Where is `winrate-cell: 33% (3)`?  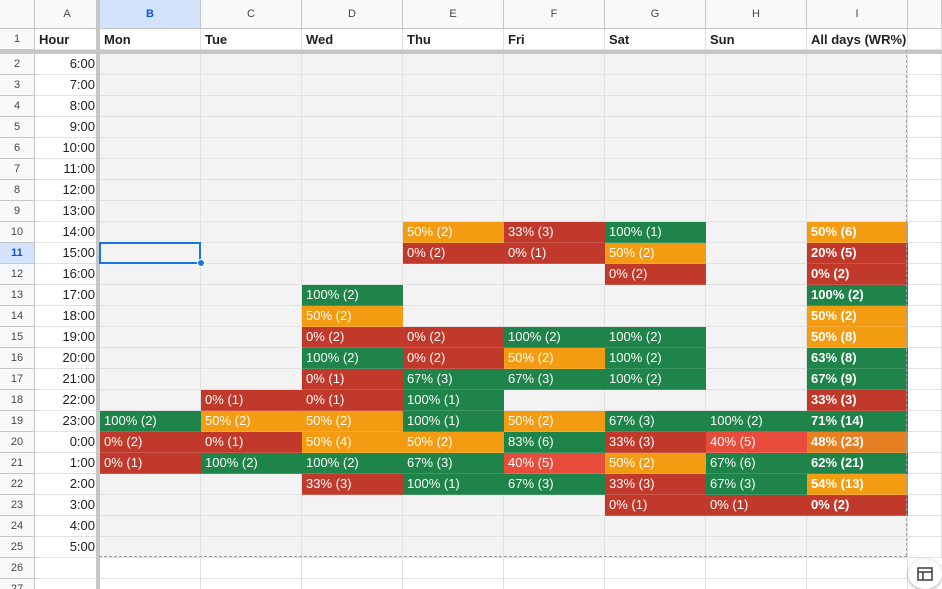 winrate-cell: 33% (3) is located at coordinates (554, 232).